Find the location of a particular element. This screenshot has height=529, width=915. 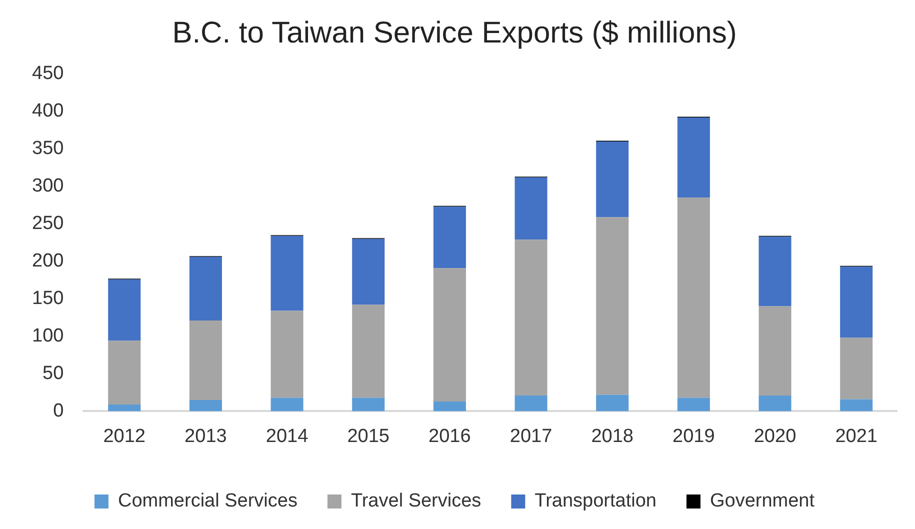

legend-label: Commercial Services is located at coordinates (208, 501).